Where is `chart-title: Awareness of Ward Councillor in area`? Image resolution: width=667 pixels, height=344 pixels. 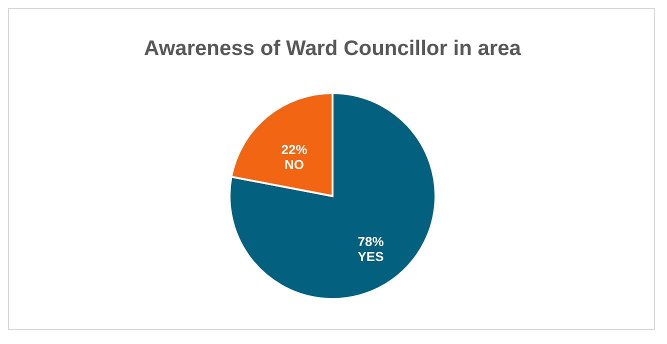
chart-title: Awareness of Ward Councillor in area is located at coordinates (333, 48).